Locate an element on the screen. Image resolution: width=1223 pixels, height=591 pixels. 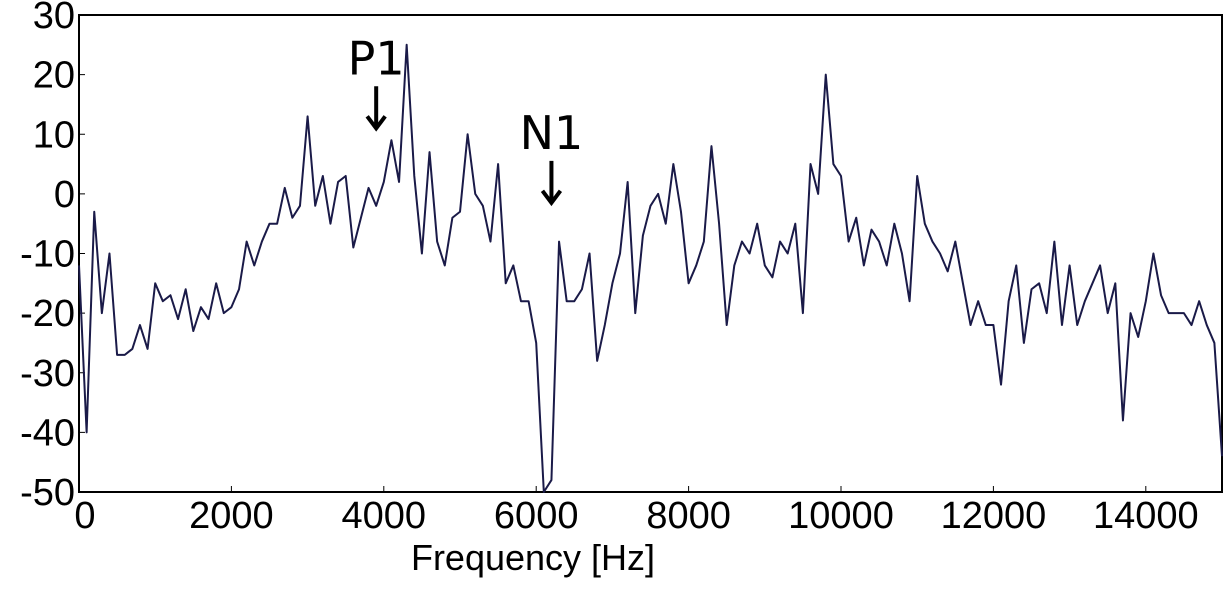
x-tick-label: 12000 is located at coordinates (994, 516).